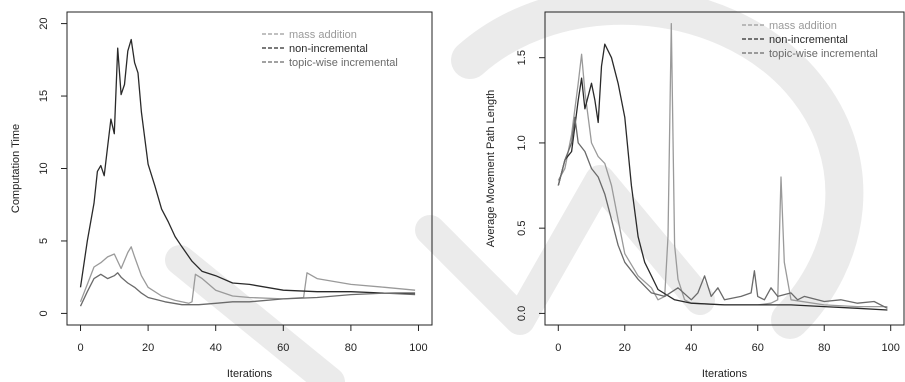  What do you see at coordinates (44, 313) in the screenshot?
I see `y-tick-label: 0` at bounding box center [44, 313].